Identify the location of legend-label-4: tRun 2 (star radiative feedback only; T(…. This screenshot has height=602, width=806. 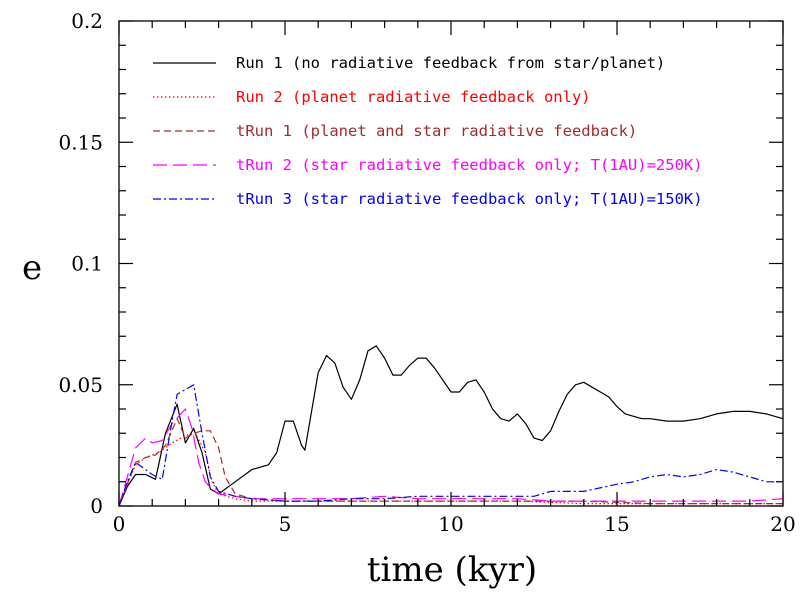
(469, 165).